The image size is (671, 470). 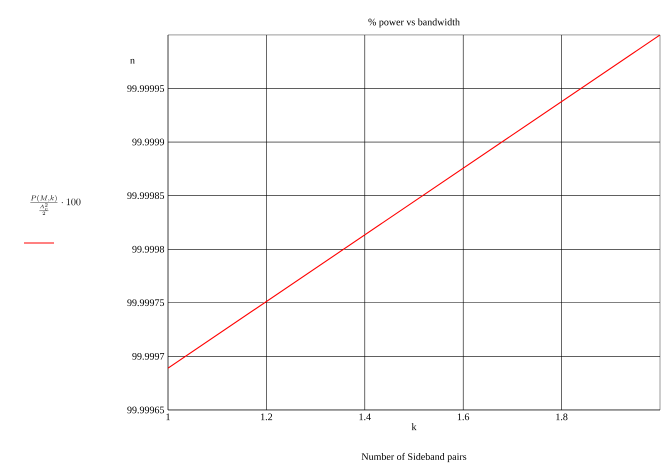 I want to click on chart-title: % power vs bandwidth, so click(x=414, y=23).